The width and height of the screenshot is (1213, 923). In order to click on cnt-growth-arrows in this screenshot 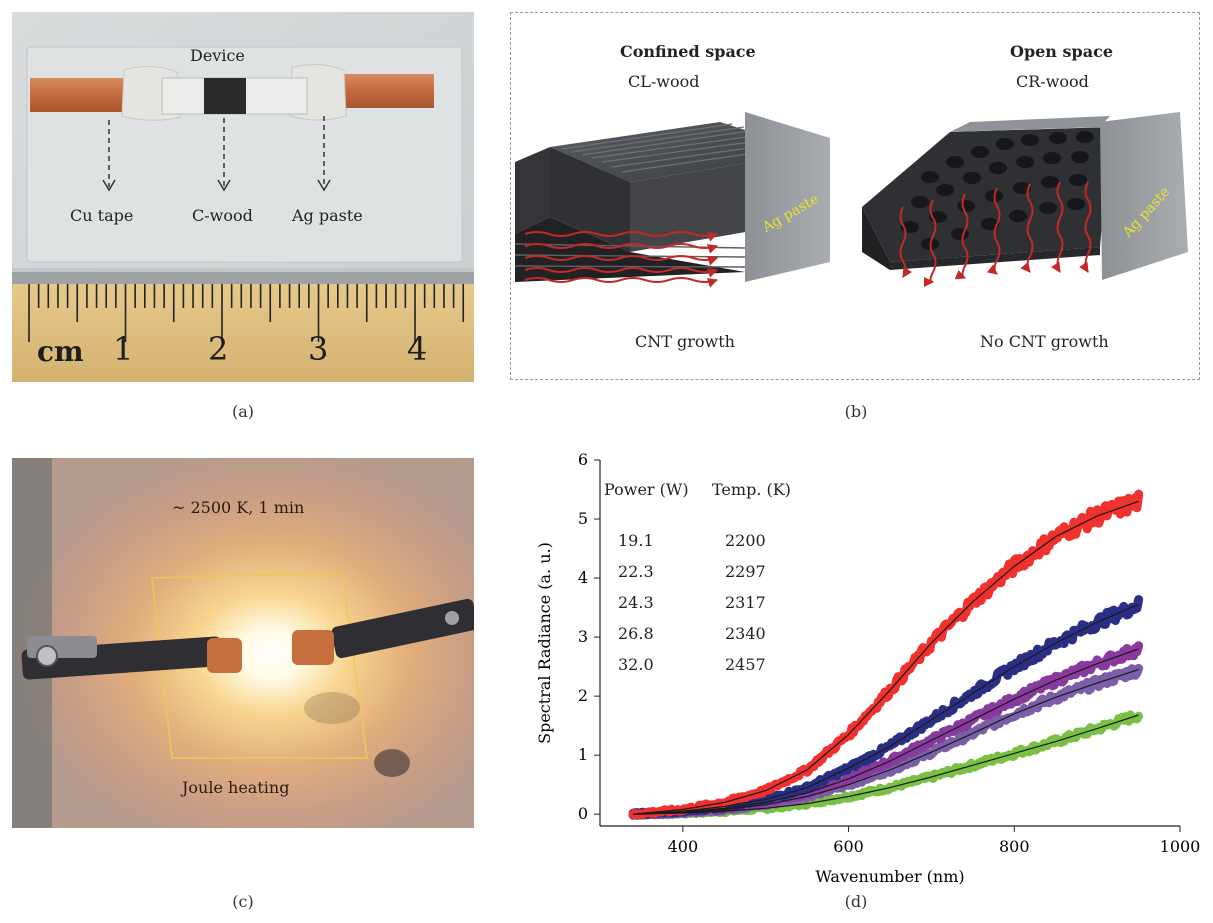, I will do `click(621, 259)`.